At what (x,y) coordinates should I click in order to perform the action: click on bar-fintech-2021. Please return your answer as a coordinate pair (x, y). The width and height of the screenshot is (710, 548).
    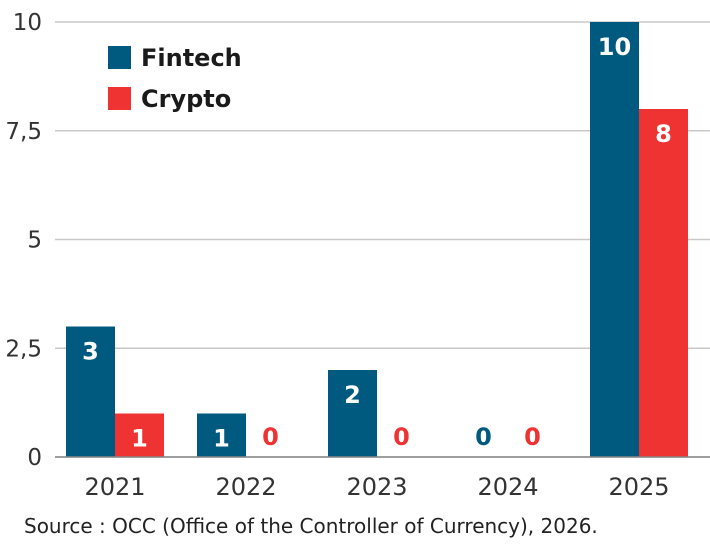
    Looking at the image, I should click on (90, 391).